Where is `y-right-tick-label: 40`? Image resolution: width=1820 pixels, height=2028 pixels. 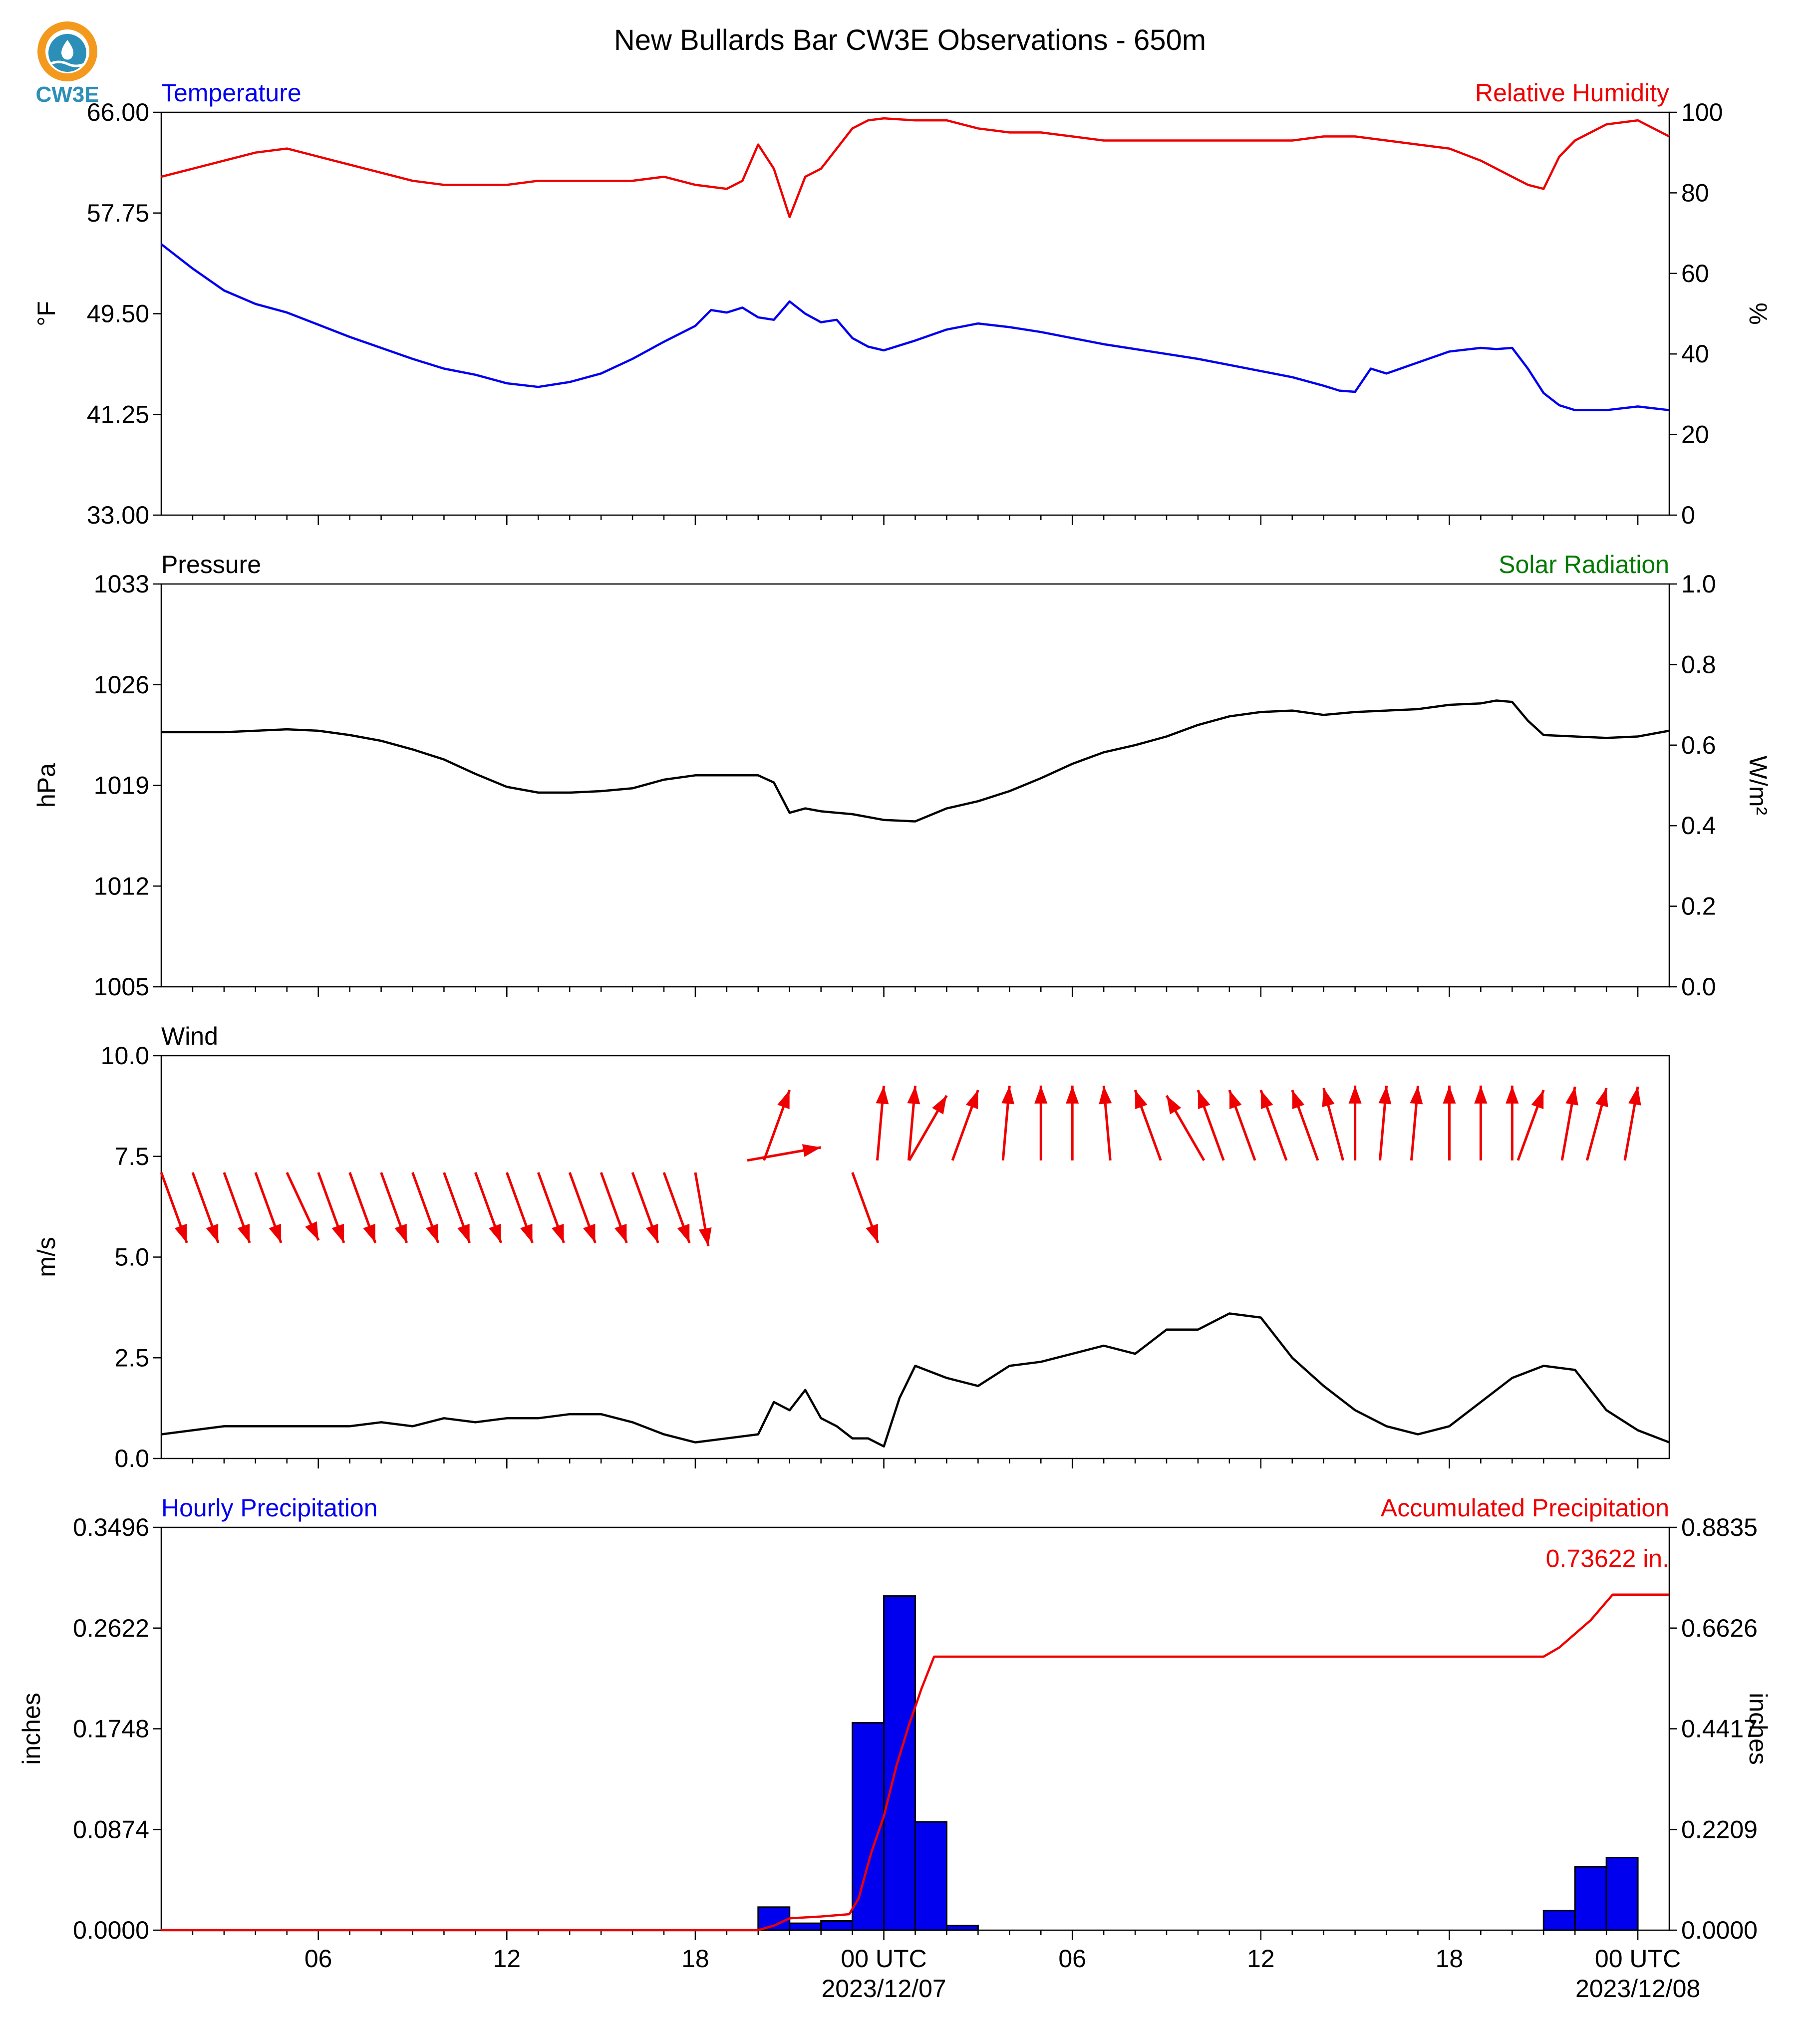 y-right-tick-label: 40 is located at coordinates (1695, 354).